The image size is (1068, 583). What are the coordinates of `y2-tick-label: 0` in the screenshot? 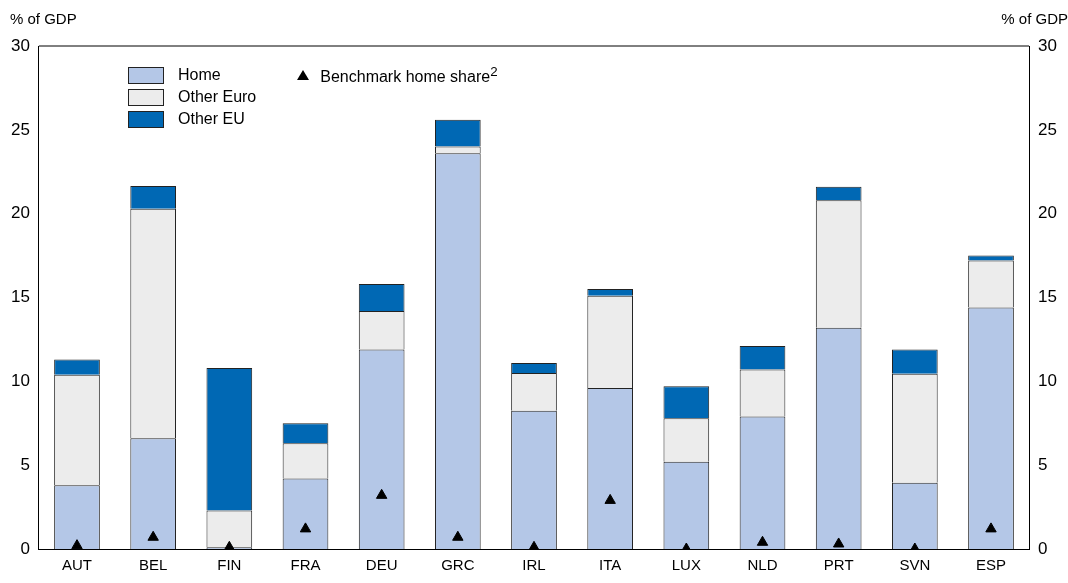 It's located at (1043, 548).